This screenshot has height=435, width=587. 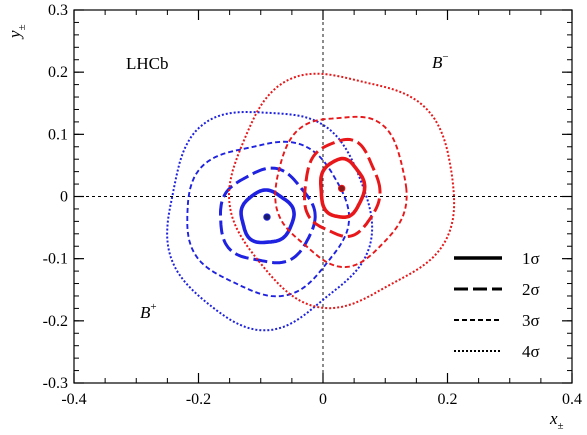 What do you see at coordinates (22, 27) in the screenshot?
I see `y-axis-label-sub: ±` at bounding box center [22, 27].